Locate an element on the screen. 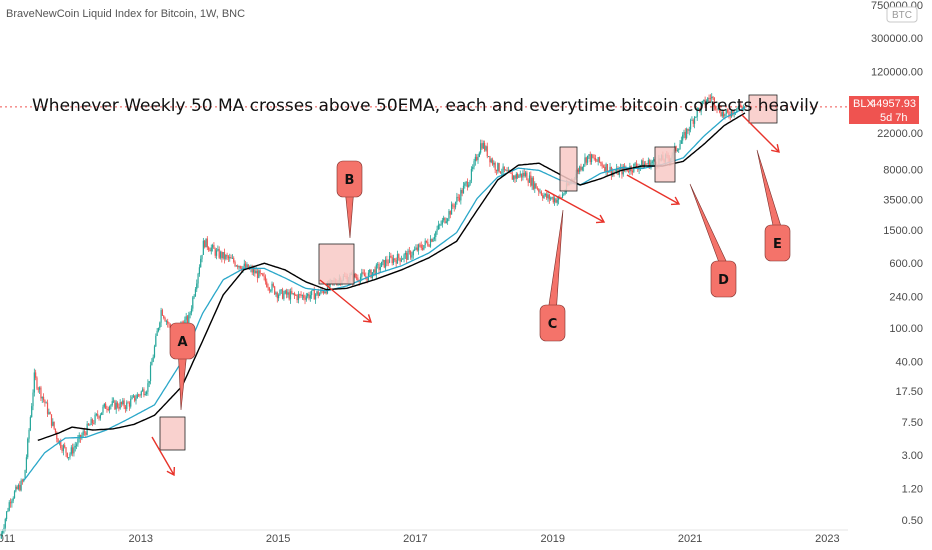  y-tick-label: 40.00 is located at coordinates (909, 362).